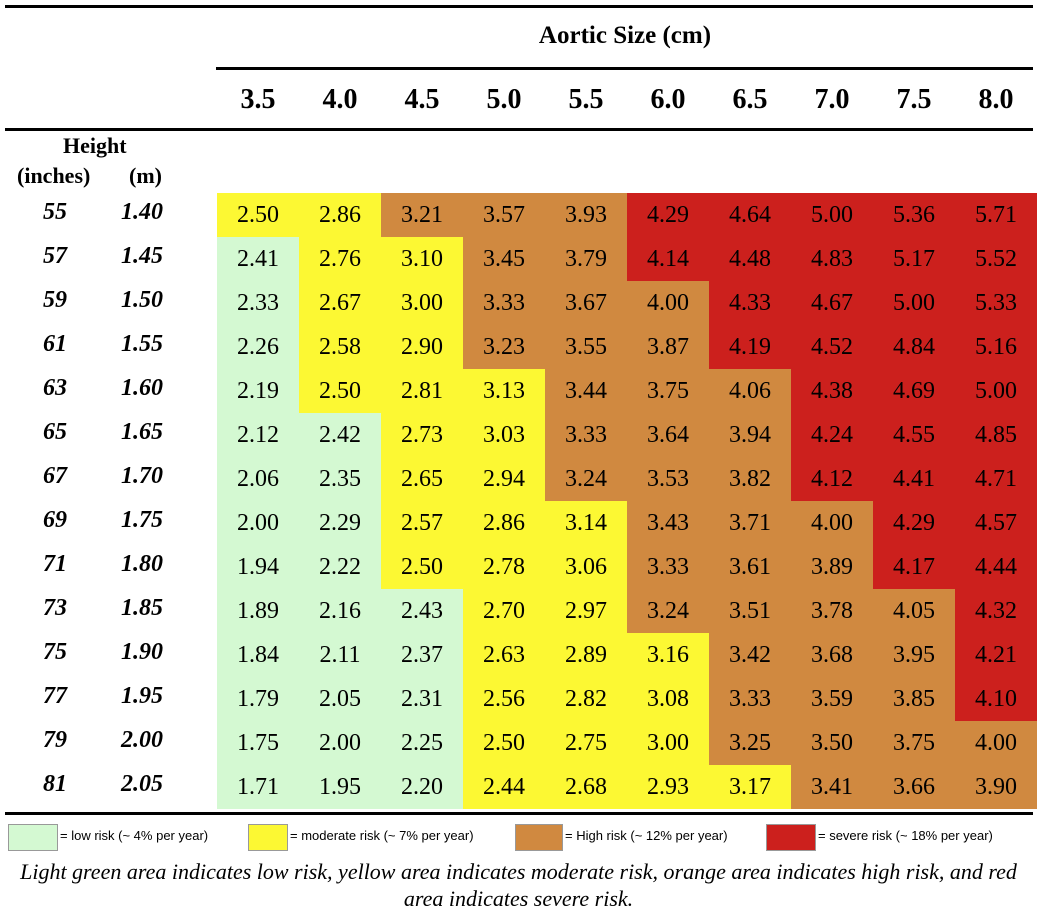 This screenshot has width=1037, height=913. I want to click on heatmap-cell: 3.43, so click(668, 523).